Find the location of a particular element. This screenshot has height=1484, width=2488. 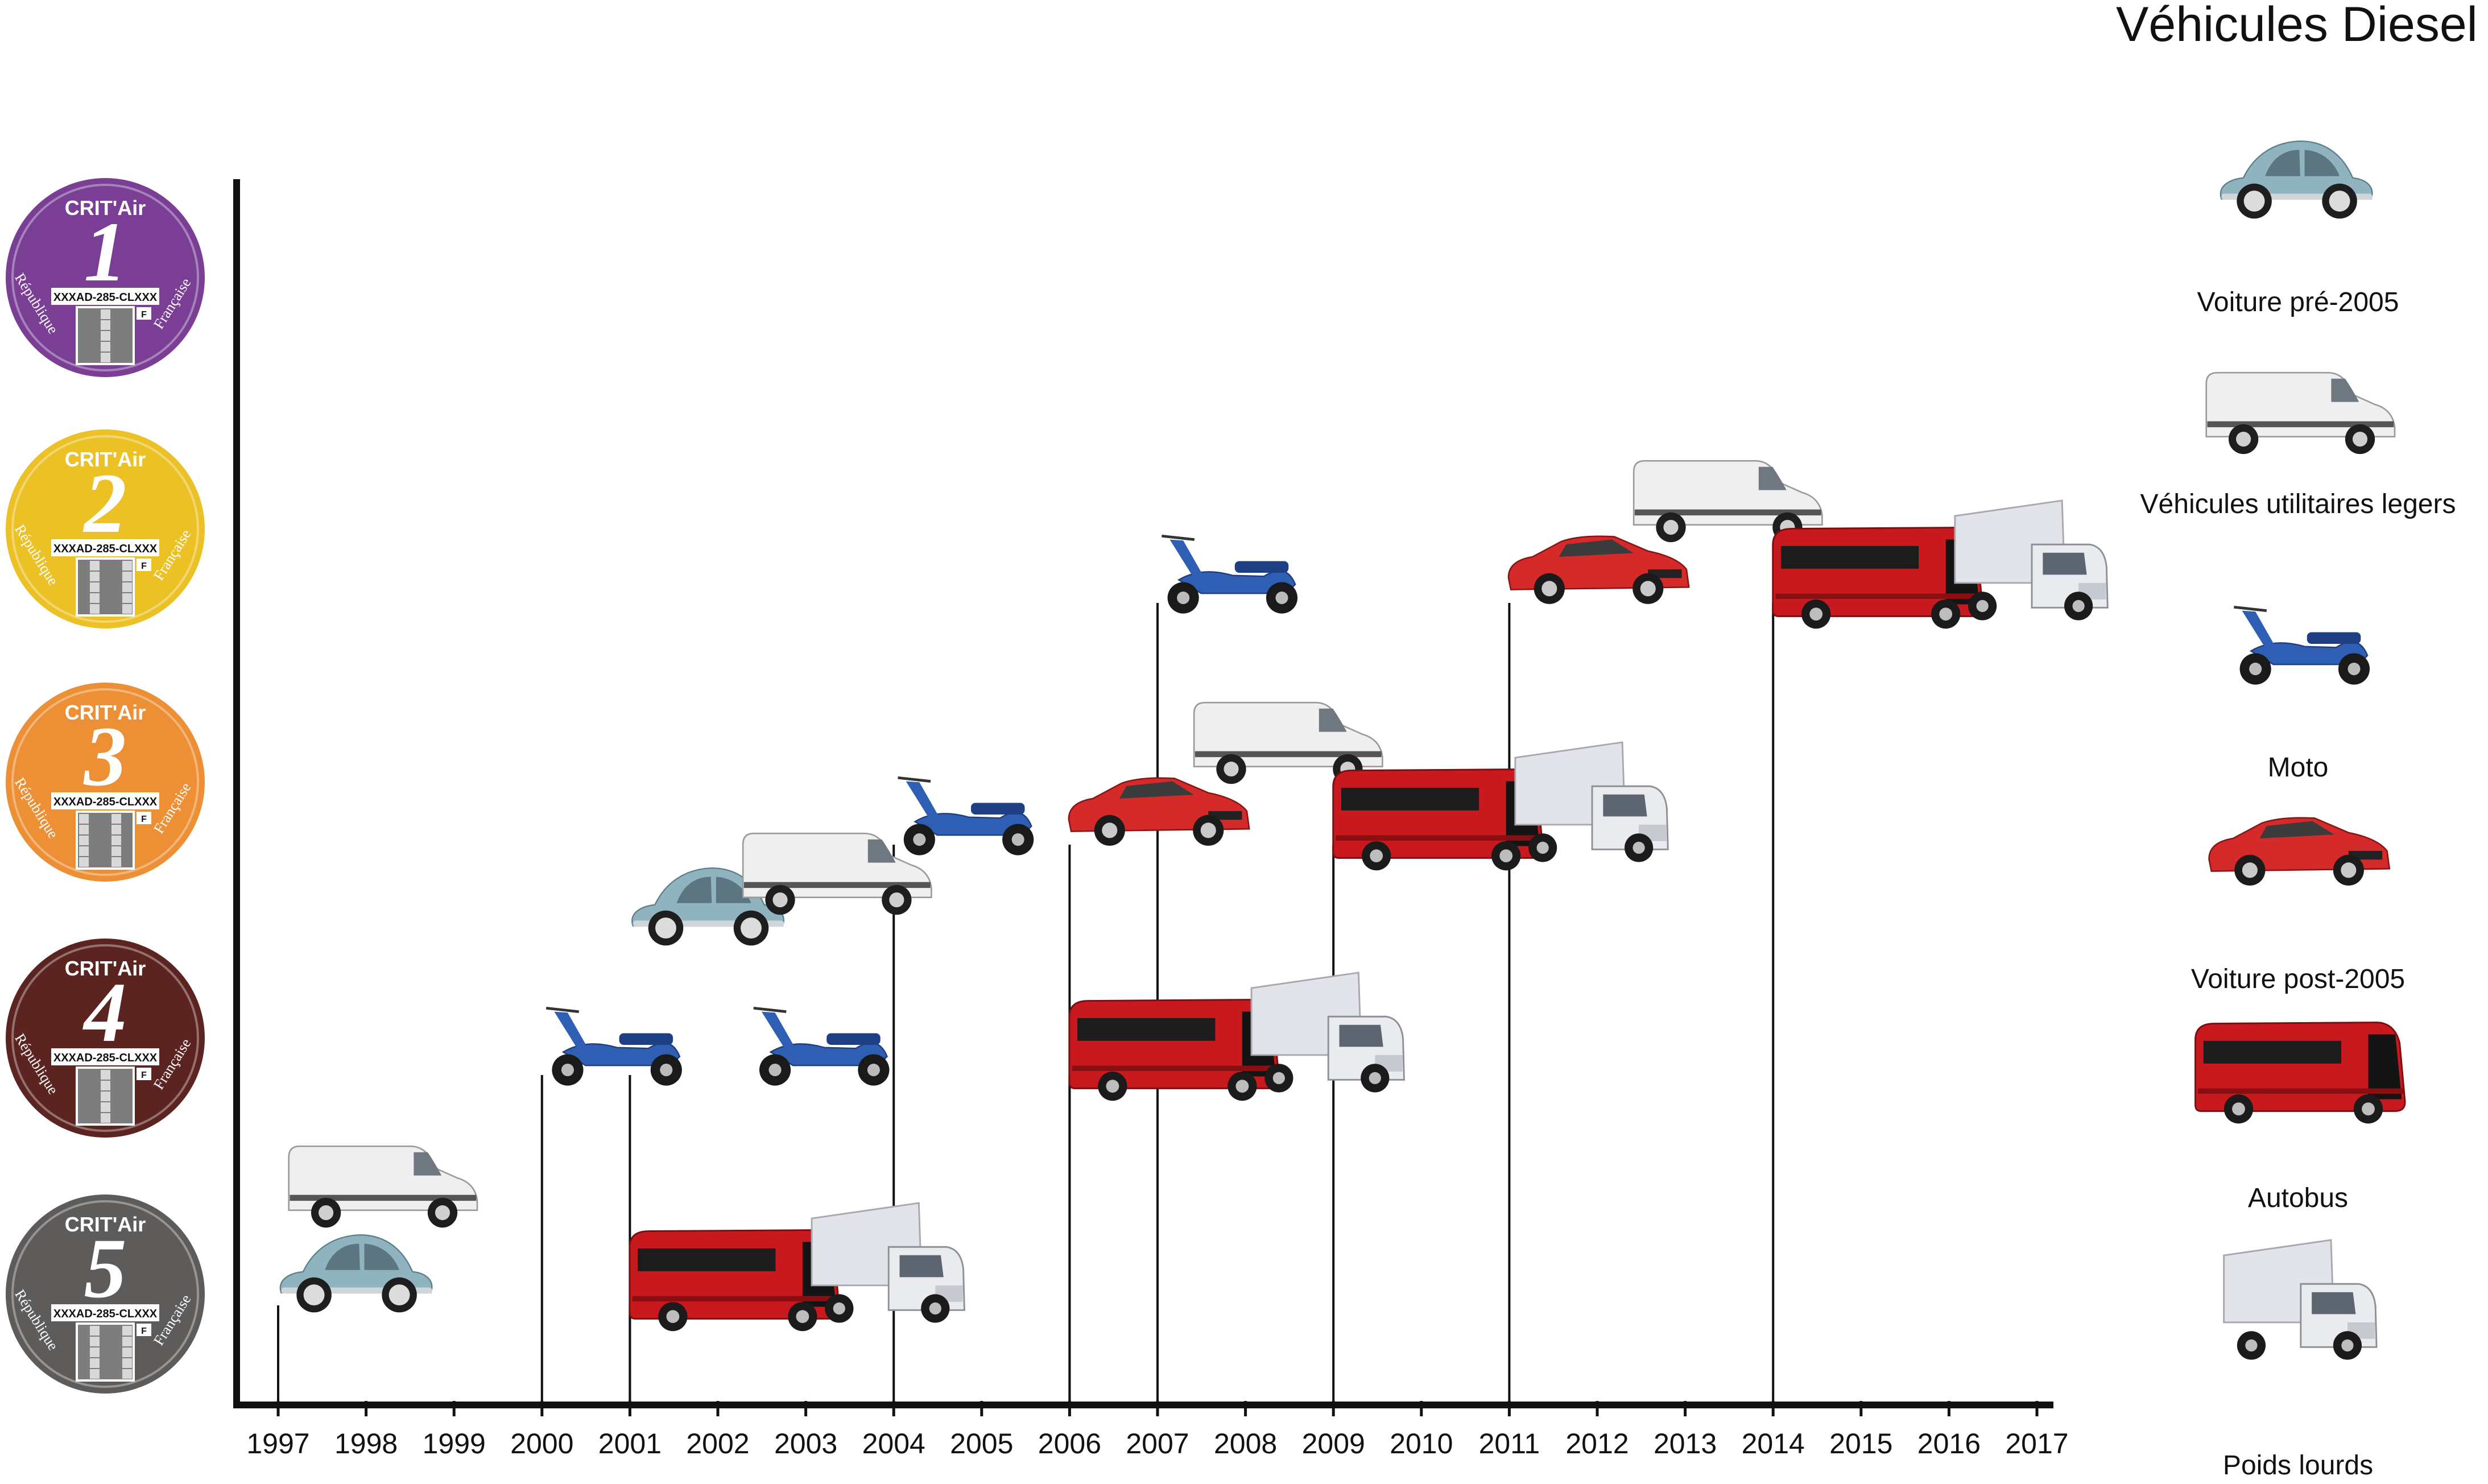

year-label: 2005 is located at coordinates (982, 1444).